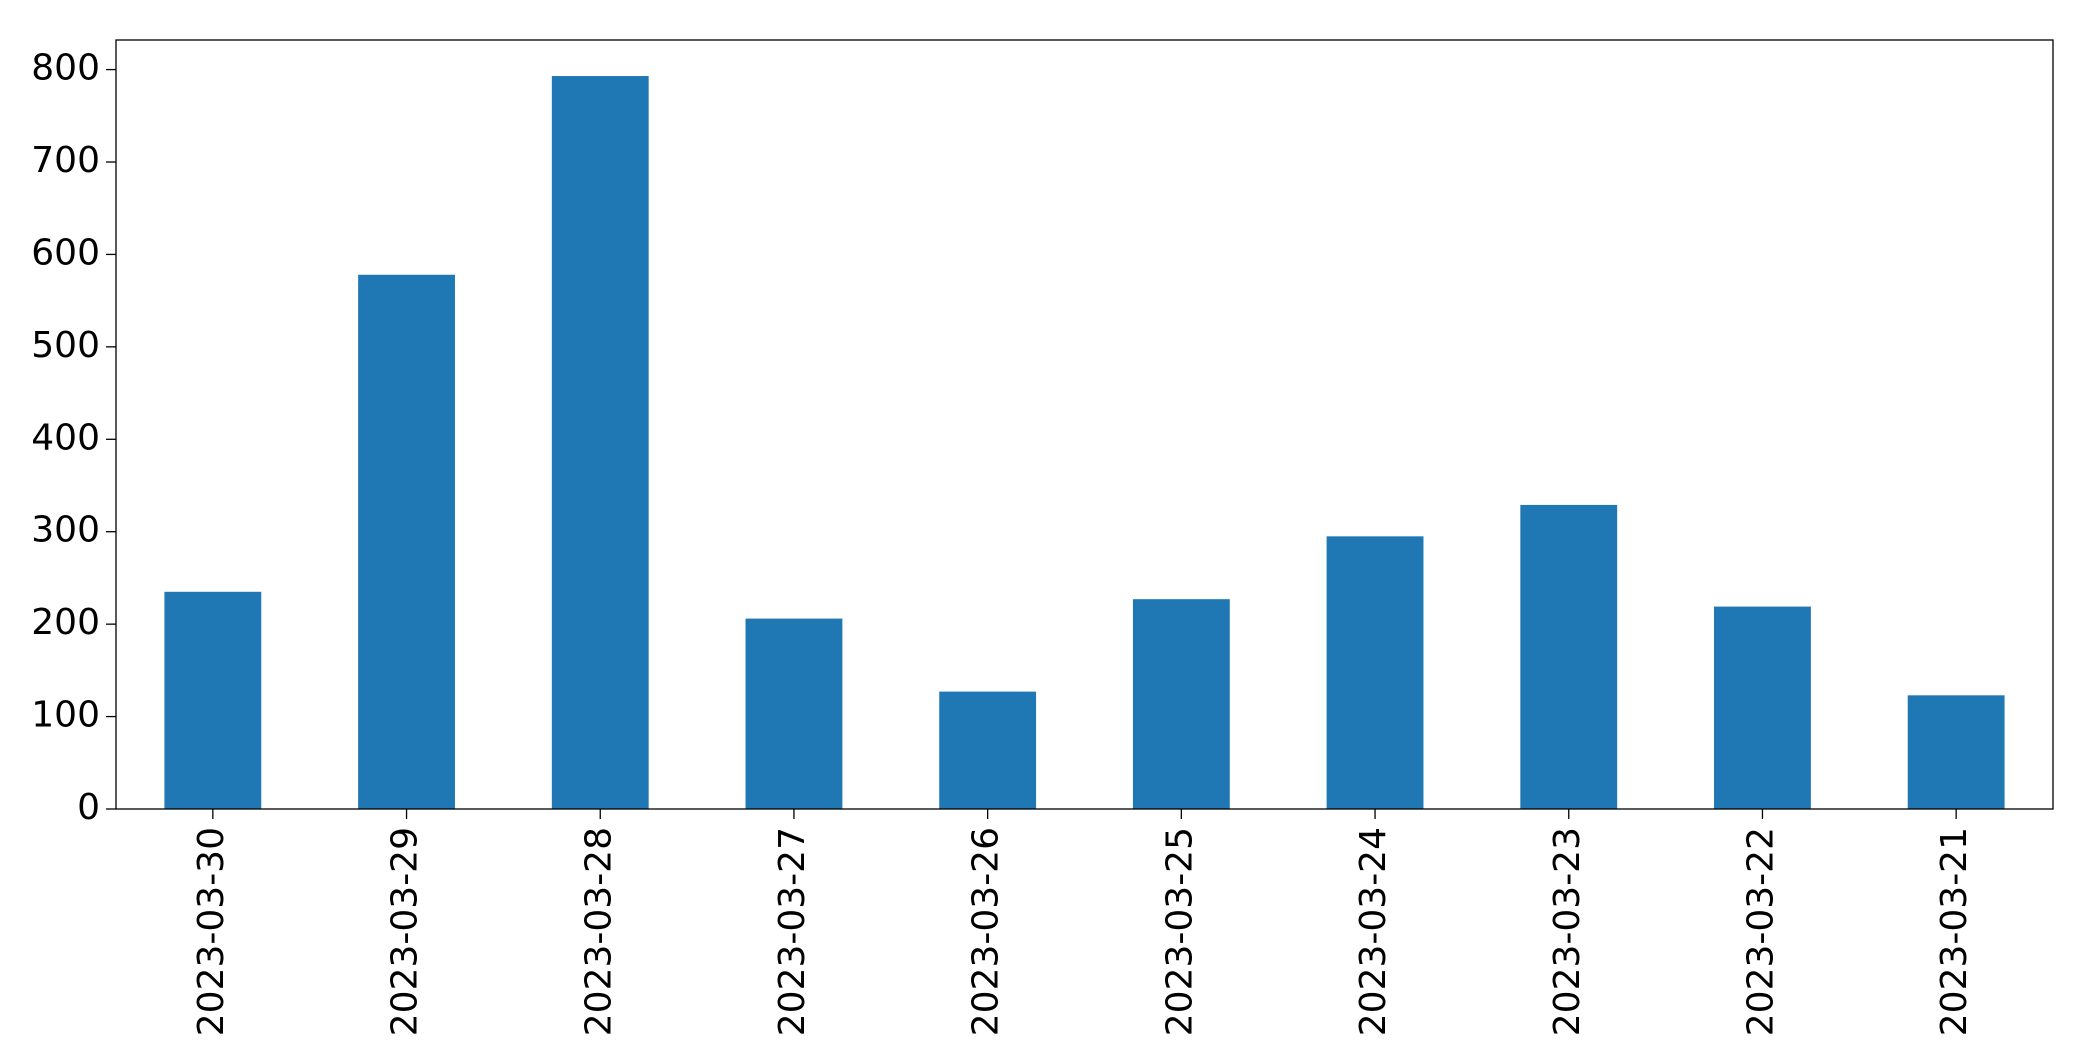 This screenshot has width=2093, height=1061. I want to click on y-tick-label: 100, so click(65, 715).